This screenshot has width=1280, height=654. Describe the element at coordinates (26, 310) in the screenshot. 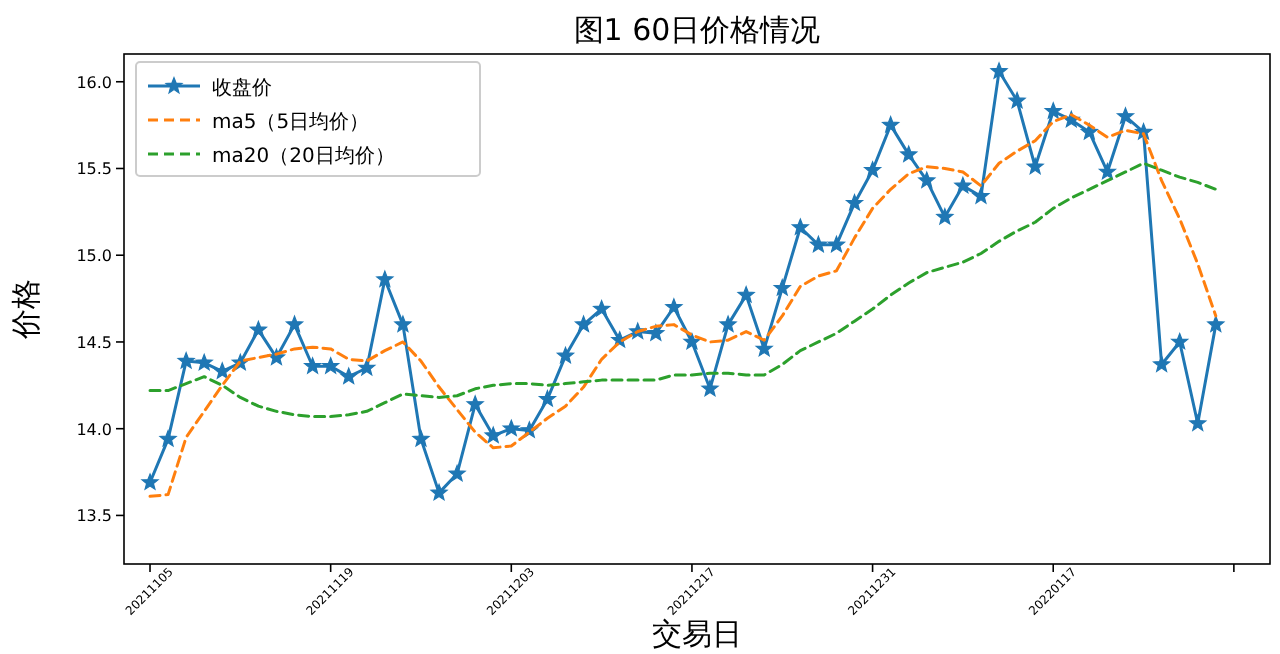

I see `y-axis-title: 价格` at that location.